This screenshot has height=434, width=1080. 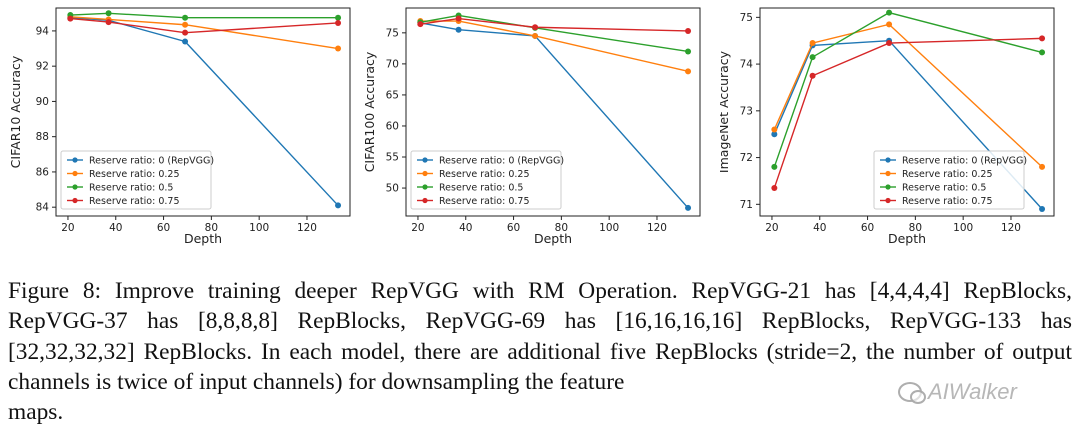 I want to click on y-axis-label: CIFAR100 Accuracy, so click(x=369, y=111).